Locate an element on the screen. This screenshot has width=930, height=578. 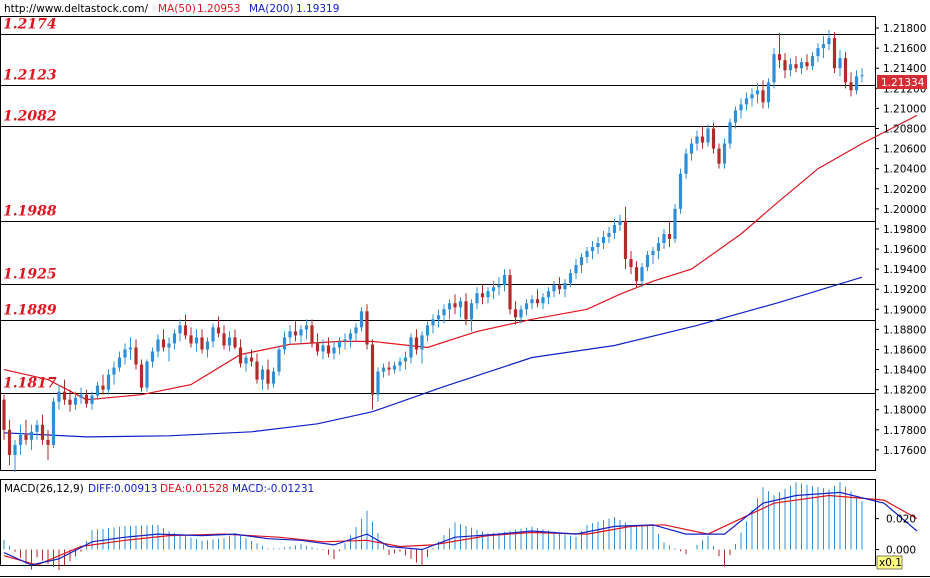
macd-dea: DEA:0.01528 is located at coordinates (194, 489).